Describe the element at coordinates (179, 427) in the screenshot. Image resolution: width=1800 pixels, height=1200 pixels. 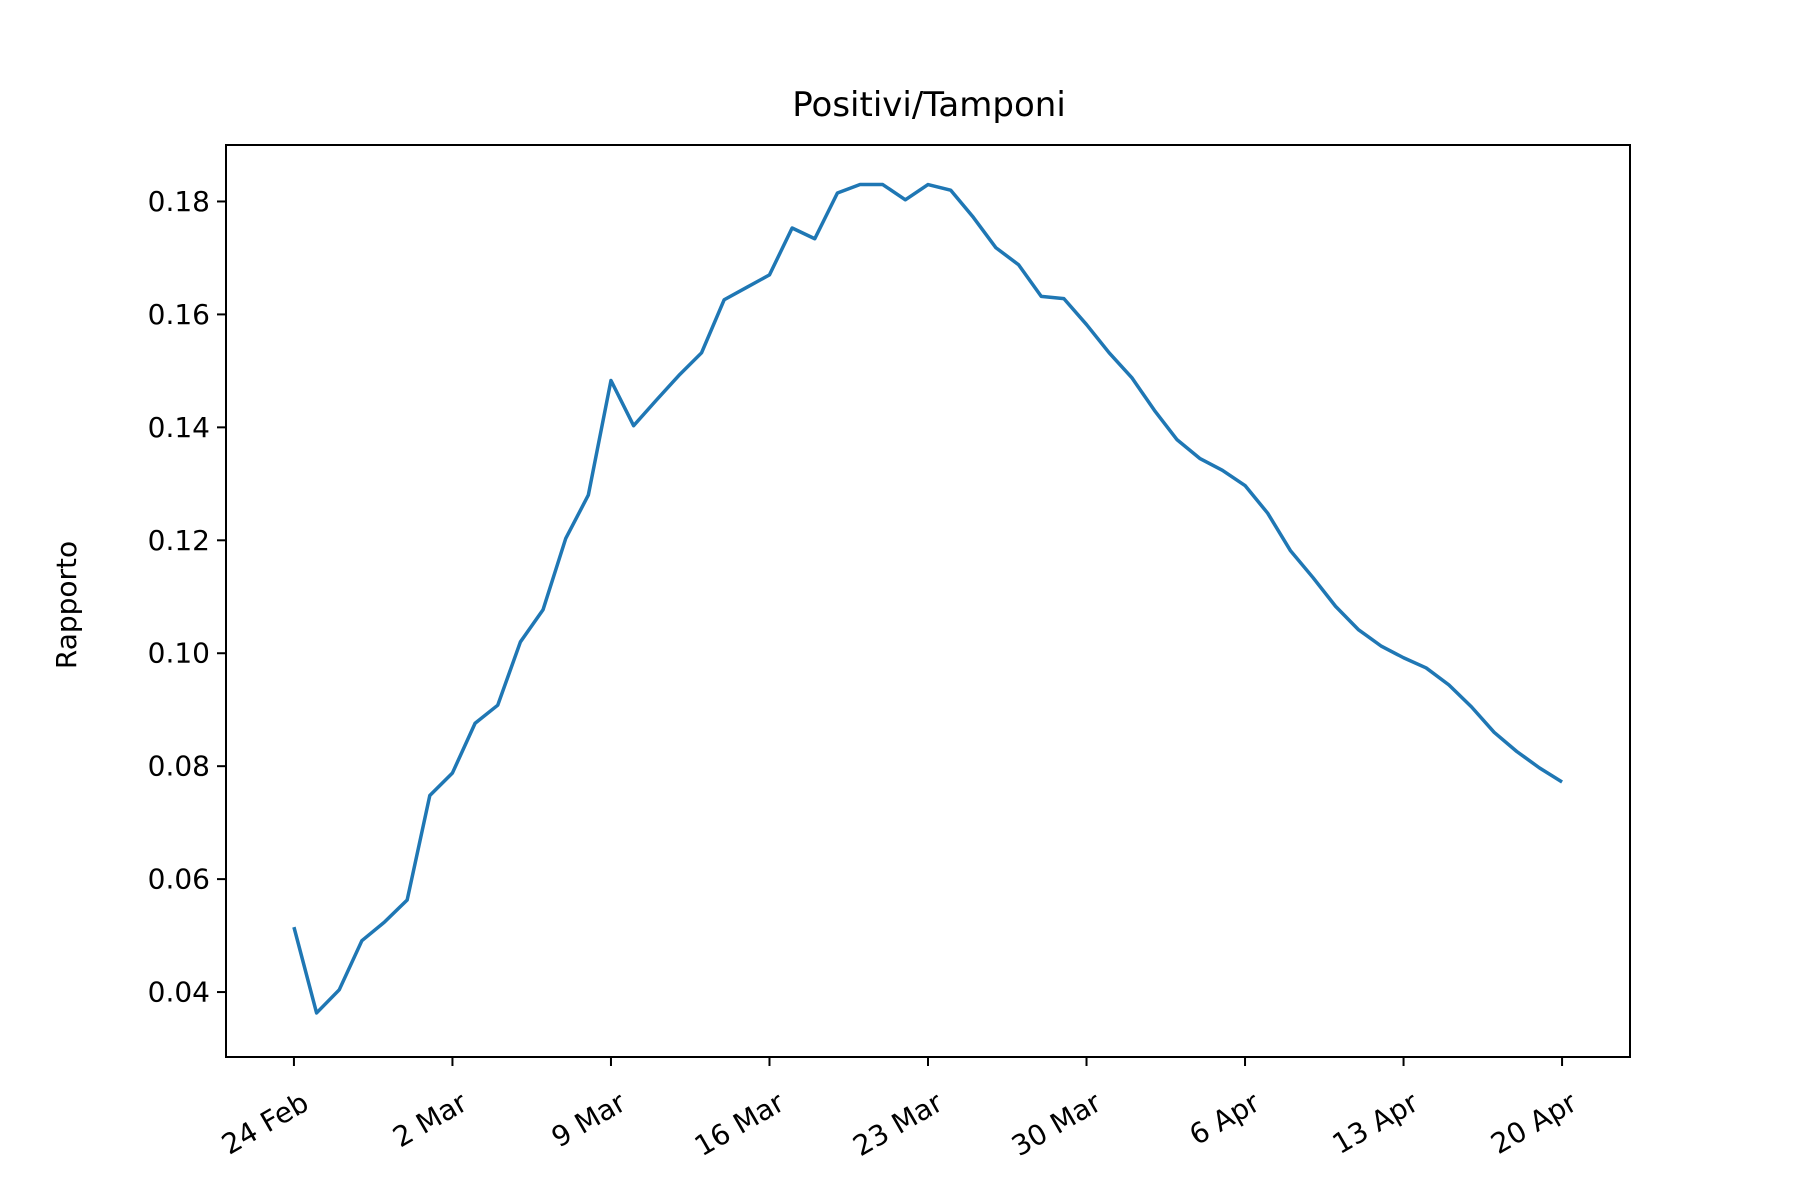
I see `y-tick-label: 0.14` at that location.